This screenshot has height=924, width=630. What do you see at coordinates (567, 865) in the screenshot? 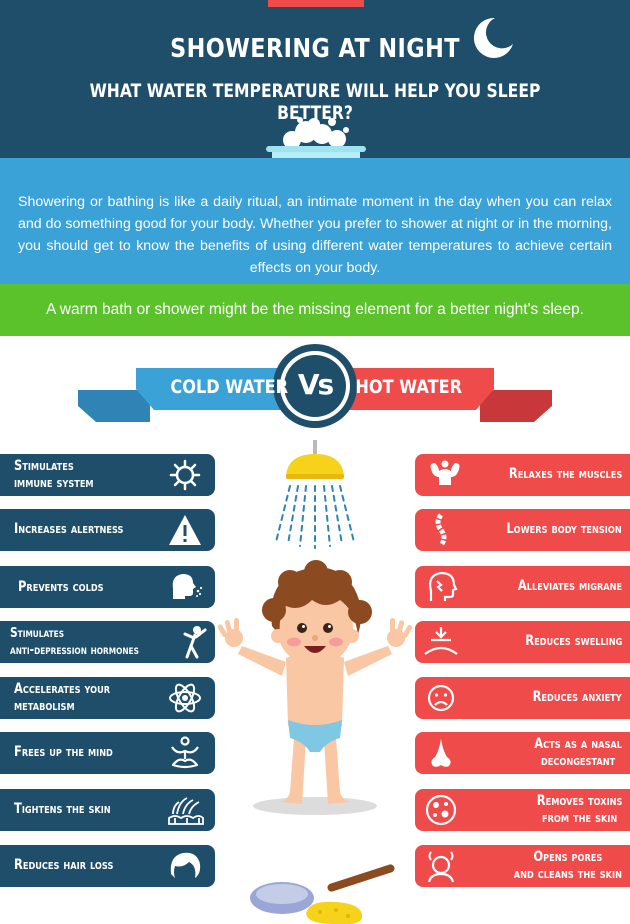
I see `hot-benefit-label: Opens pores and cleans the skin` at bounding box center [567, 865].